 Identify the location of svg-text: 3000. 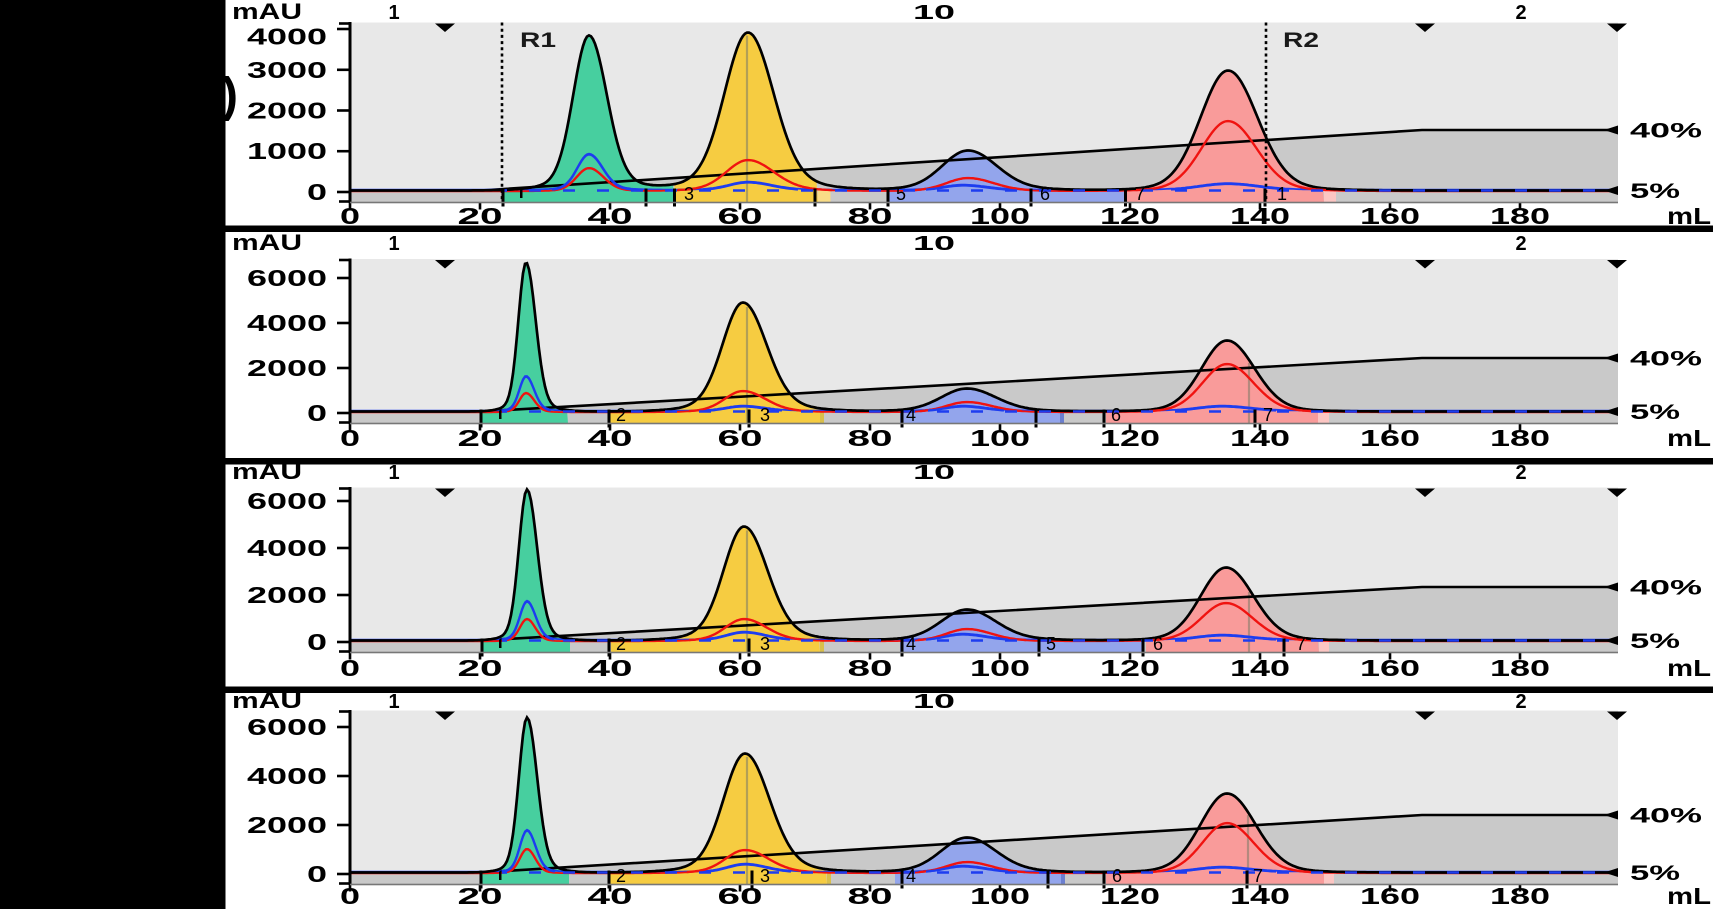
(287, 70).